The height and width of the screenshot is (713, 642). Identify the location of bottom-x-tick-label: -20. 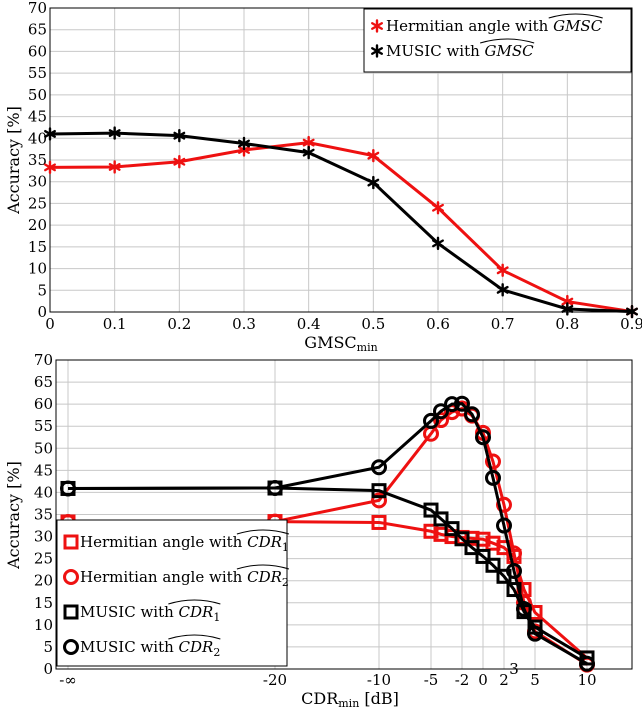
(275, 680).